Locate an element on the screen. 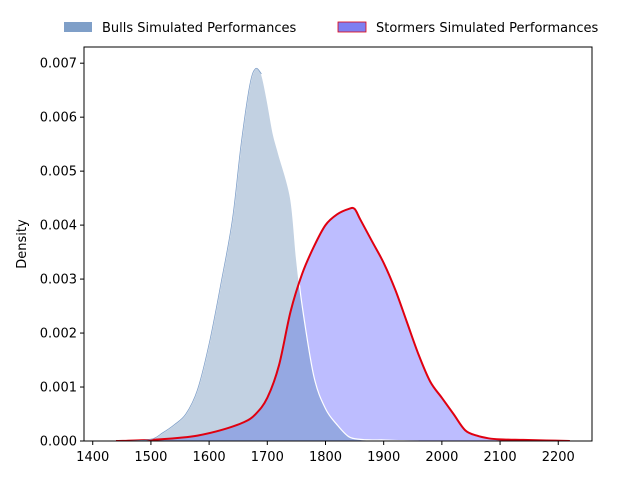 The width and height of the screenshot is (640, 480). x-tick-label: 1700 is located at coordinates (267, 457).